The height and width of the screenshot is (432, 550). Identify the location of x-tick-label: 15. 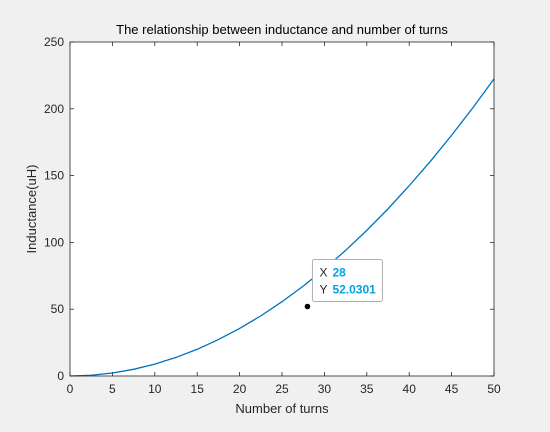
(198, 389).